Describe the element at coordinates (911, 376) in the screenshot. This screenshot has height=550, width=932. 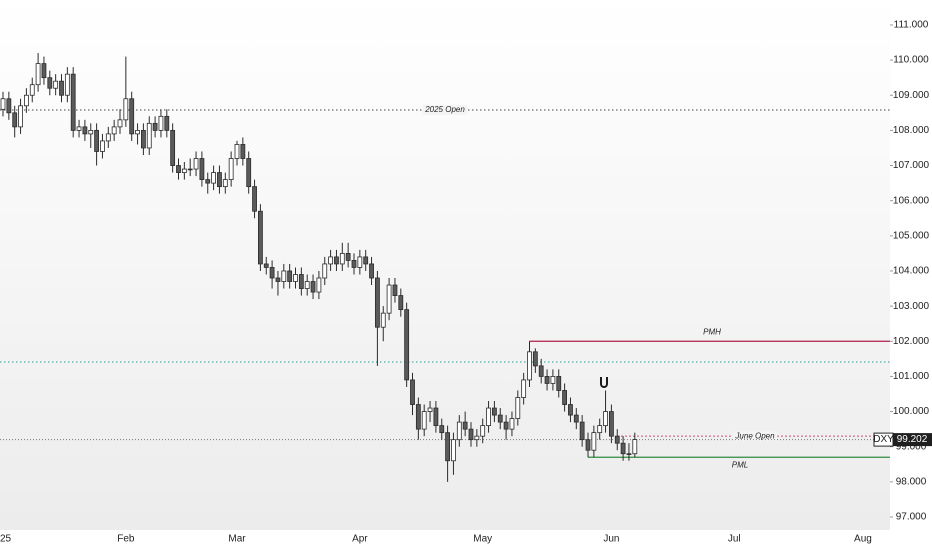
I see `y-tick-label: 101.000` at that location.